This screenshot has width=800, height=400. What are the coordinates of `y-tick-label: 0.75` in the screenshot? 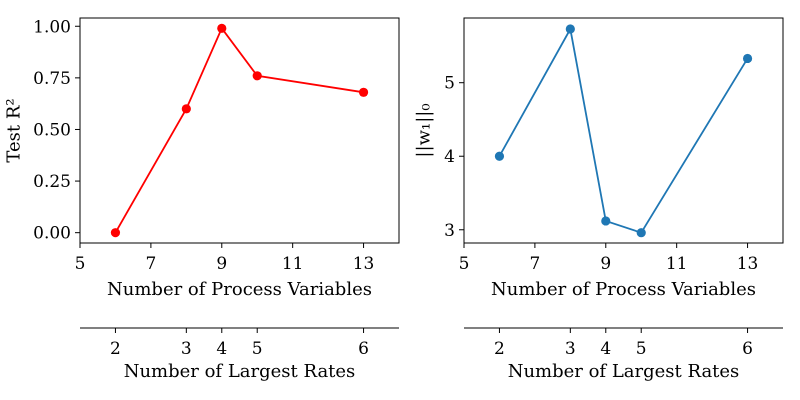 It's located at (52, 79).